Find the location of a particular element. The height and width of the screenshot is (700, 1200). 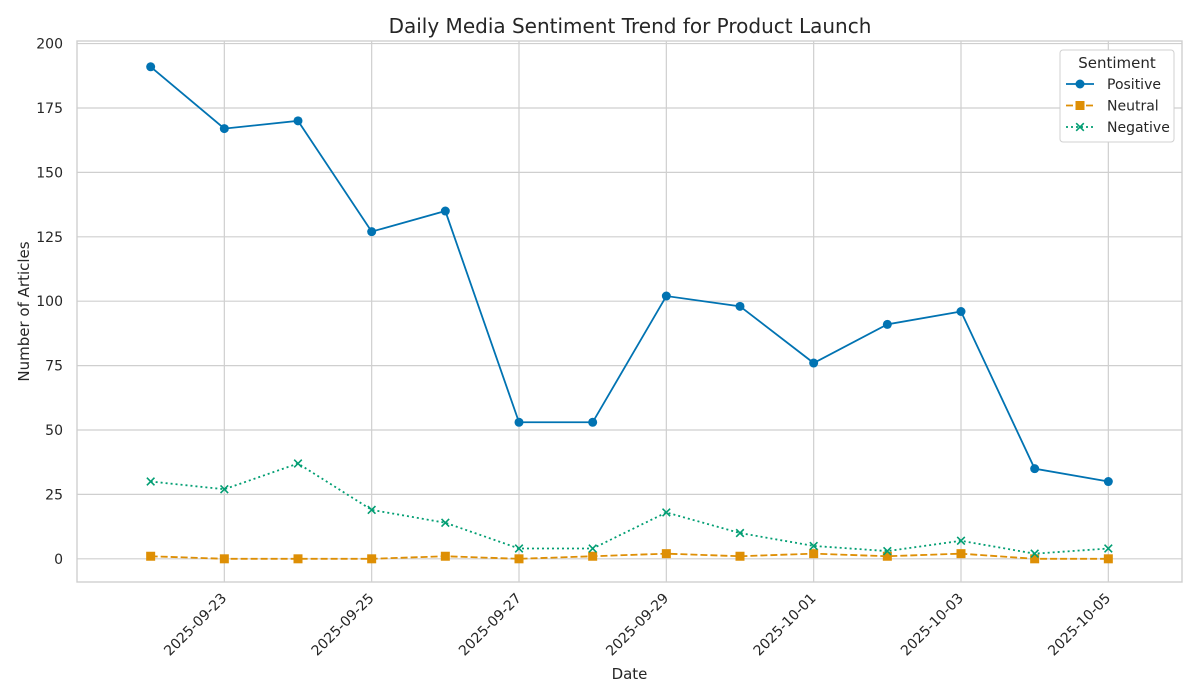

legend: Sentiment Positive Neutral Negative is located at coordinates (1117, 96).